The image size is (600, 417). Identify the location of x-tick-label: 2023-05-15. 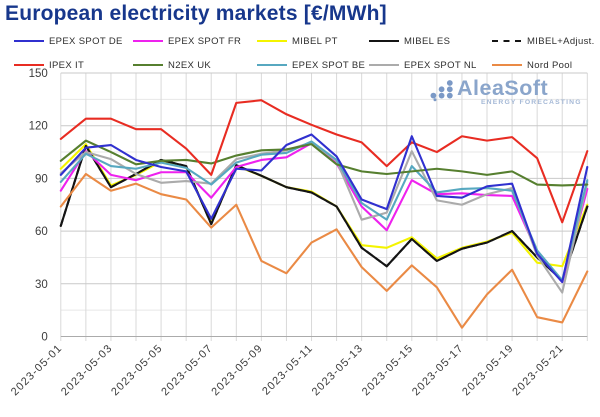
(388, 370).